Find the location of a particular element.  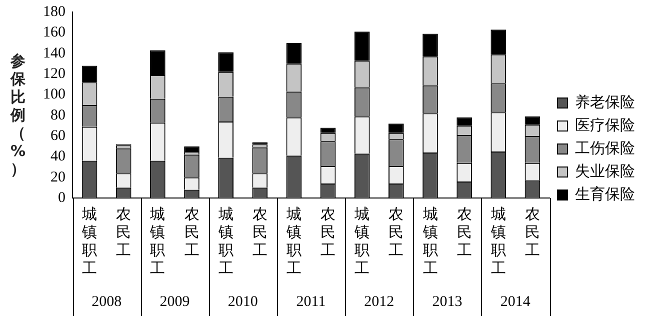

legend-label: 养老保险 is located at coordinates (605, 102).